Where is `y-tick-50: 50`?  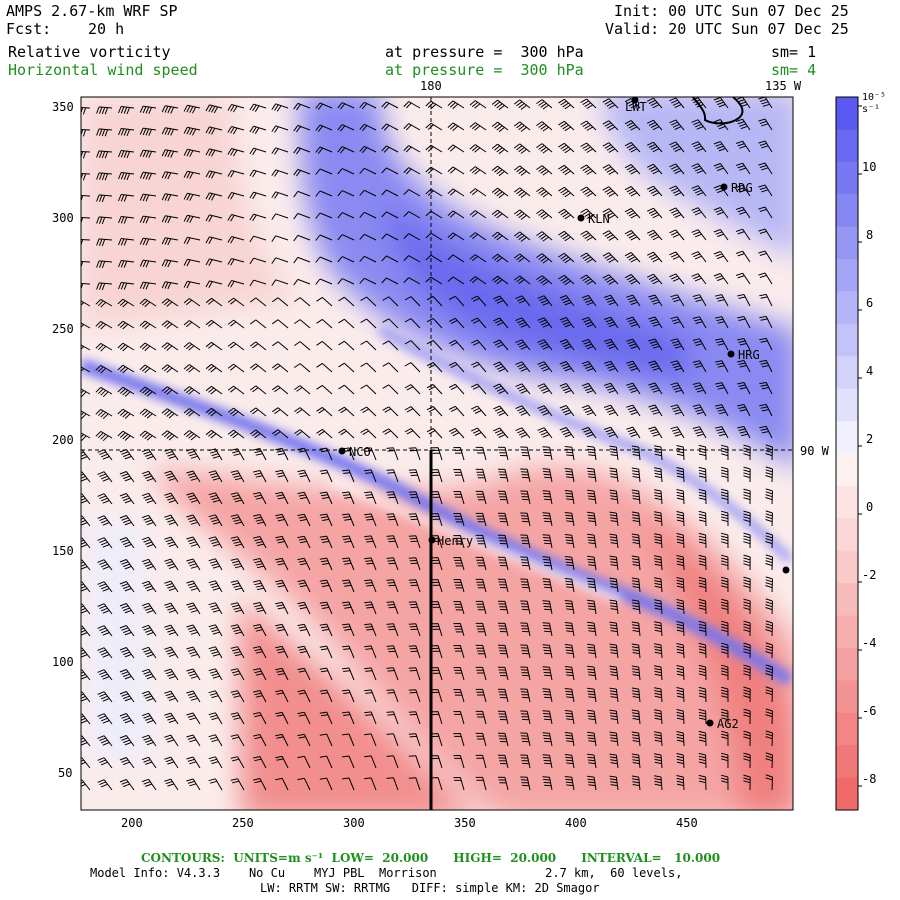
y-tick-50: 50 is located at coordinates (65, 773).